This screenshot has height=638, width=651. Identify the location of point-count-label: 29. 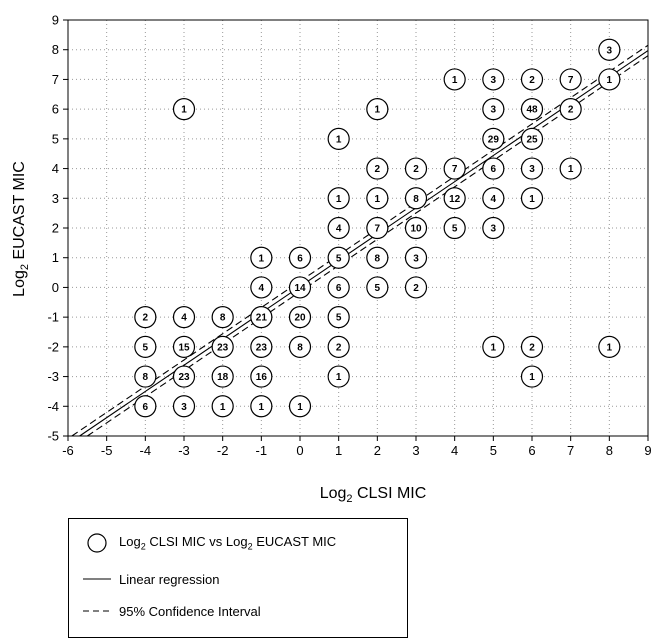
(494, 139).